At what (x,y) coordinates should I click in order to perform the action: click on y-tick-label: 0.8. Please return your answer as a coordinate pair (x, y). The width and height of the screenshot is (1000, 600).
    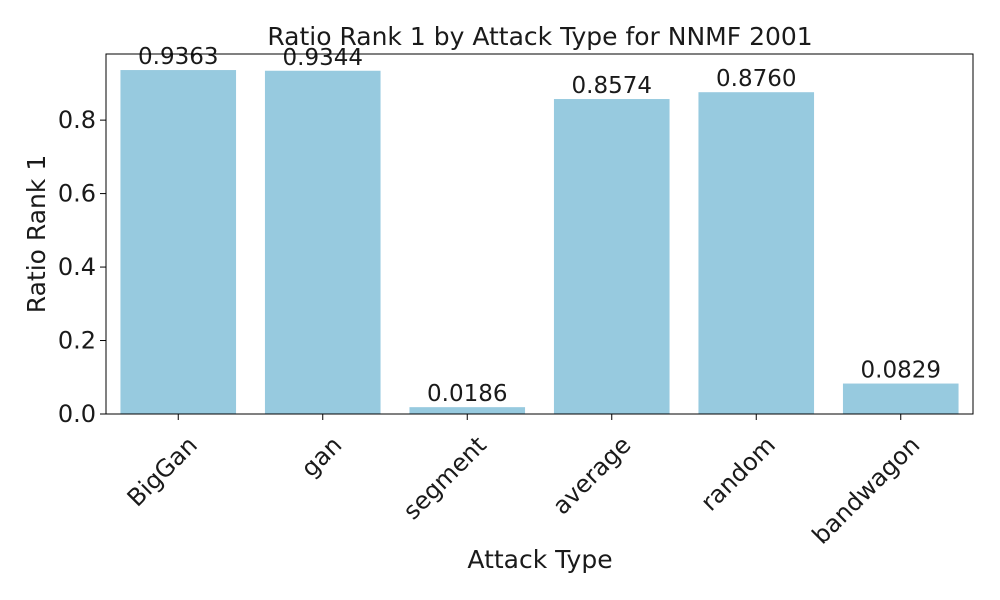
    Looking at the image, I should click on (77, 120).